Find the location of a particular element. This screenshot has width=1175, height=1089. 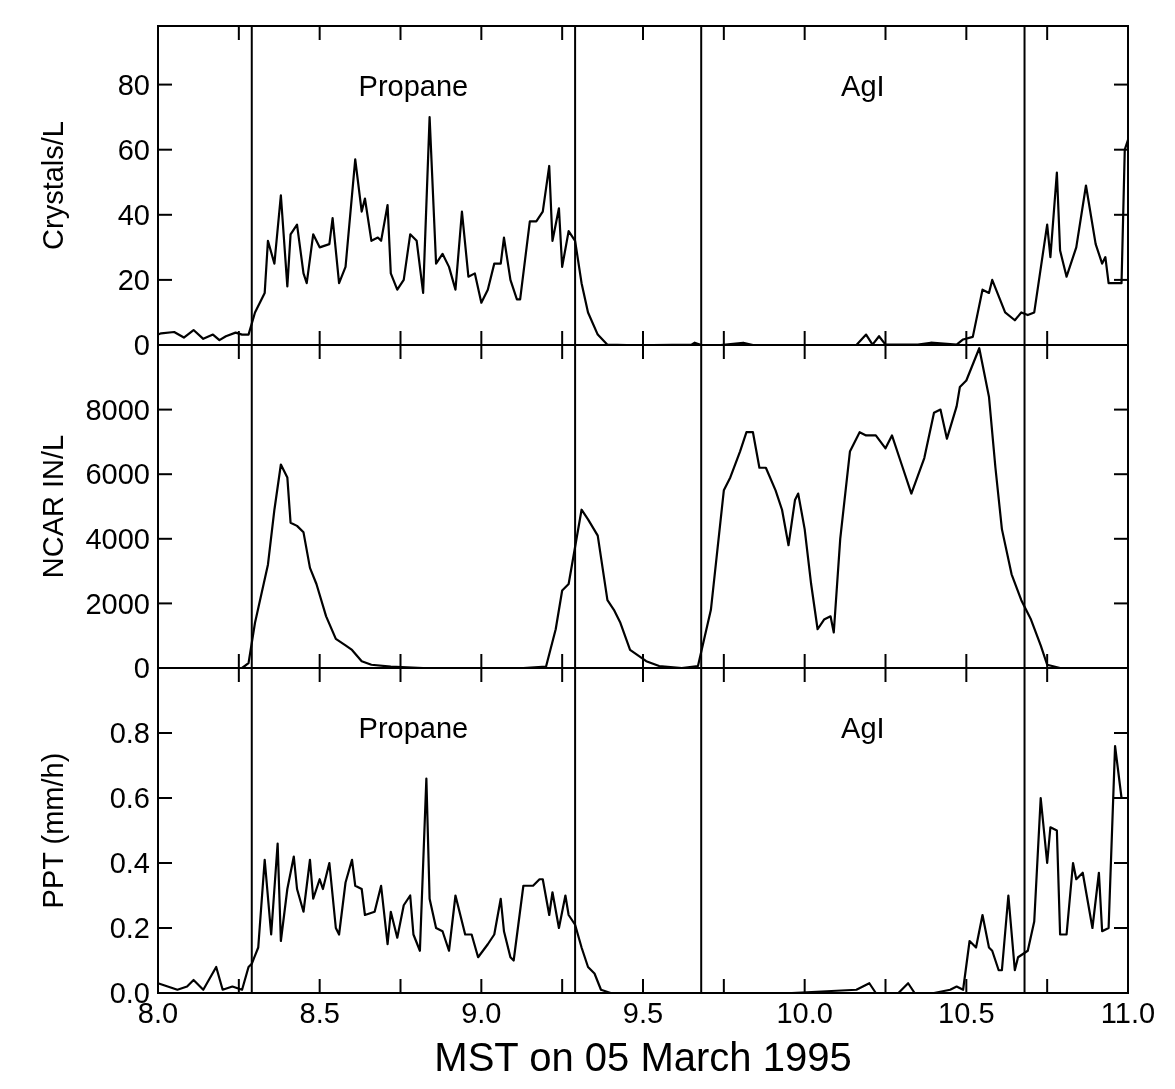

y-tick-label: 4000 is located at coordinates (117, 538).